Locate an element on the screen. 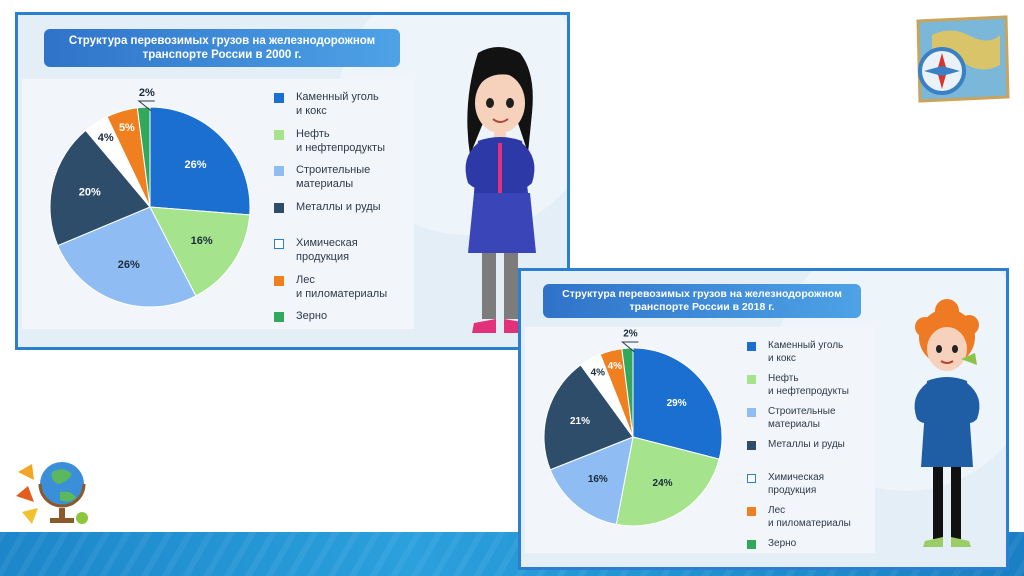 The image size is (1024, 576). legend-label-2000-0: Каменный уголь и кокс is located at coordinates (337, 104).